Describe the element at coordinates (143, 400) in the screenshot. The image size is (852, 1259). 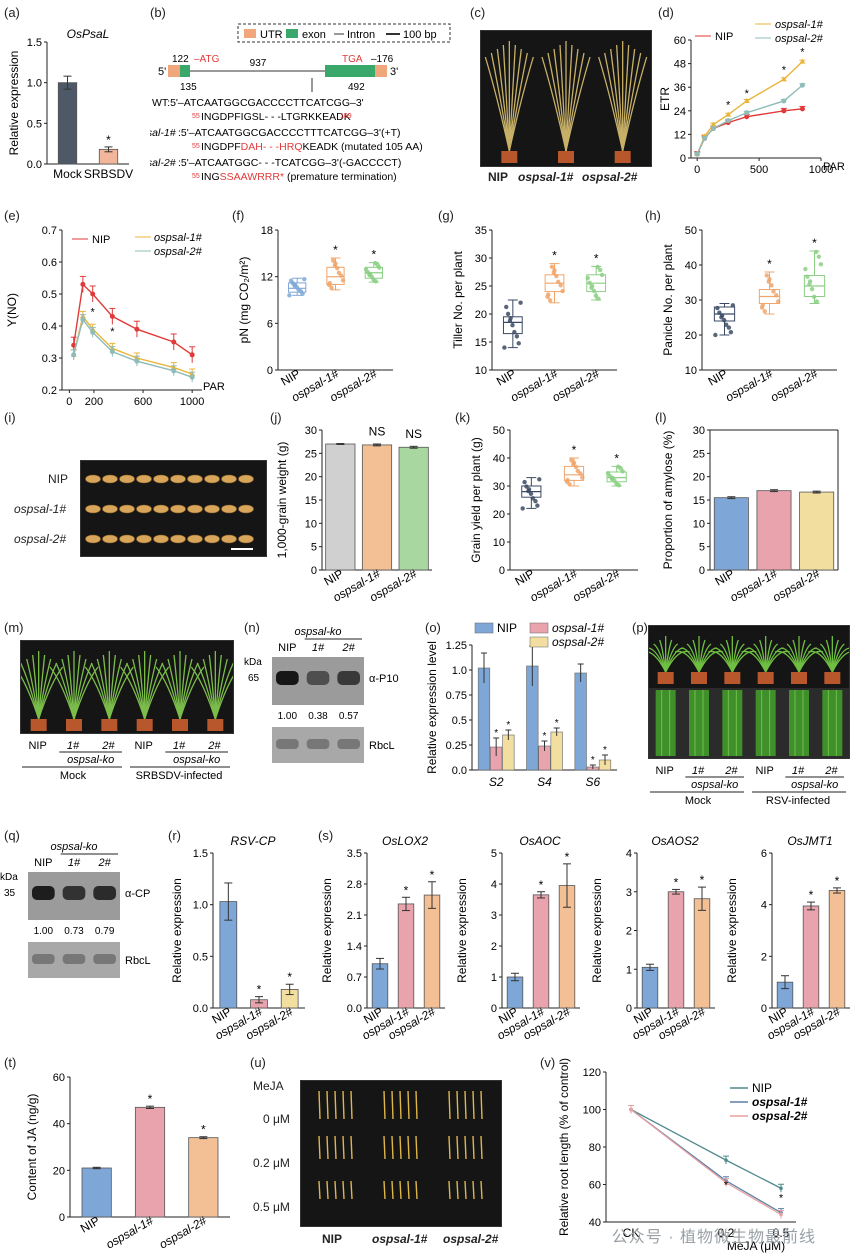
I see `x-tick-label: 600` at that location.